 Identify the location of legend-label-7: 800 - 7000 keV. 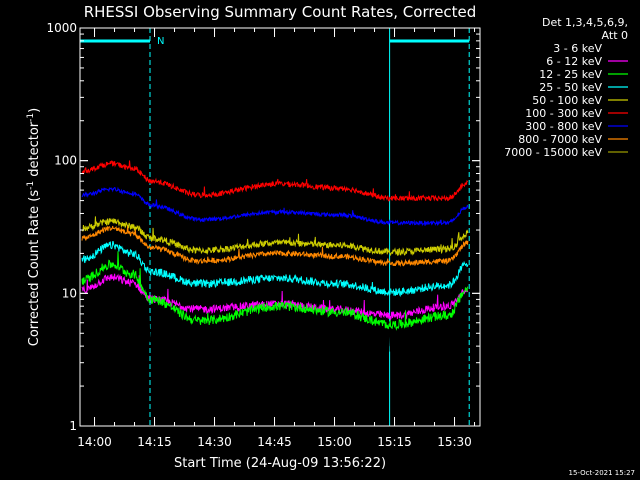
(560, 139).